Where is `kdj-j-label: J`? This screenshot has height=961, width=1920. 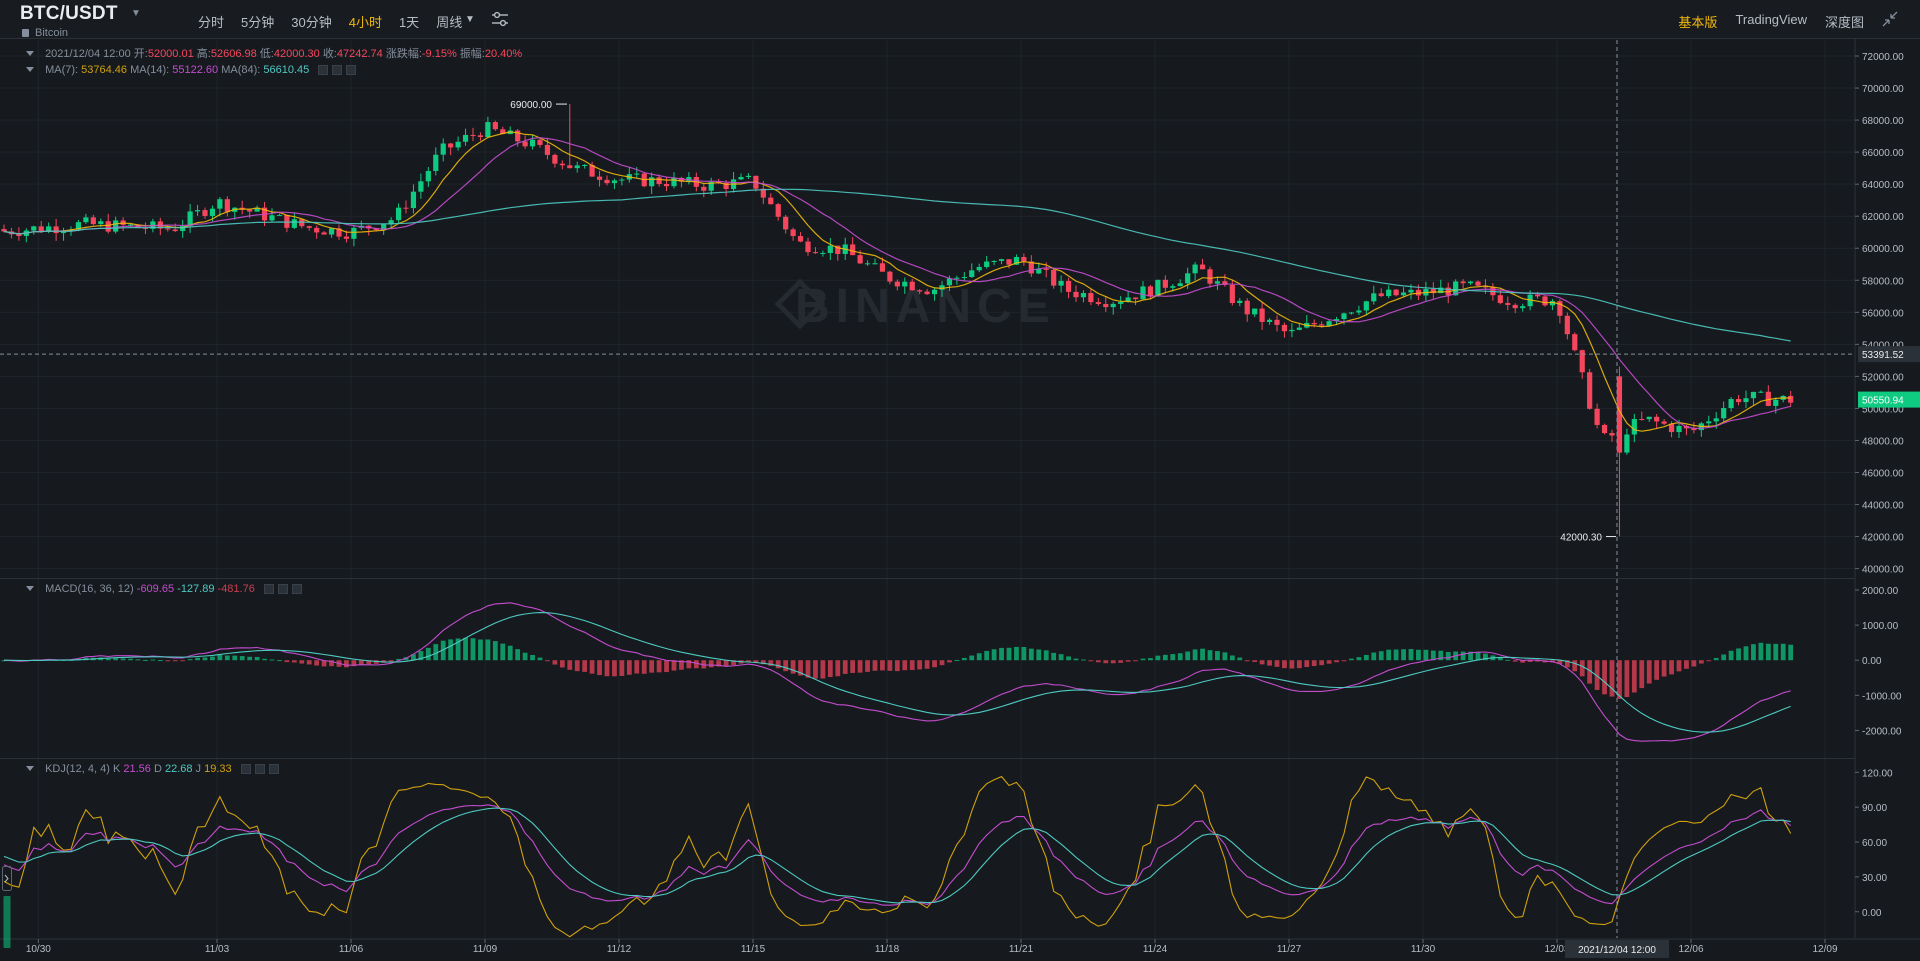 kdj-j-label: J is located at coordinates (198, 769).